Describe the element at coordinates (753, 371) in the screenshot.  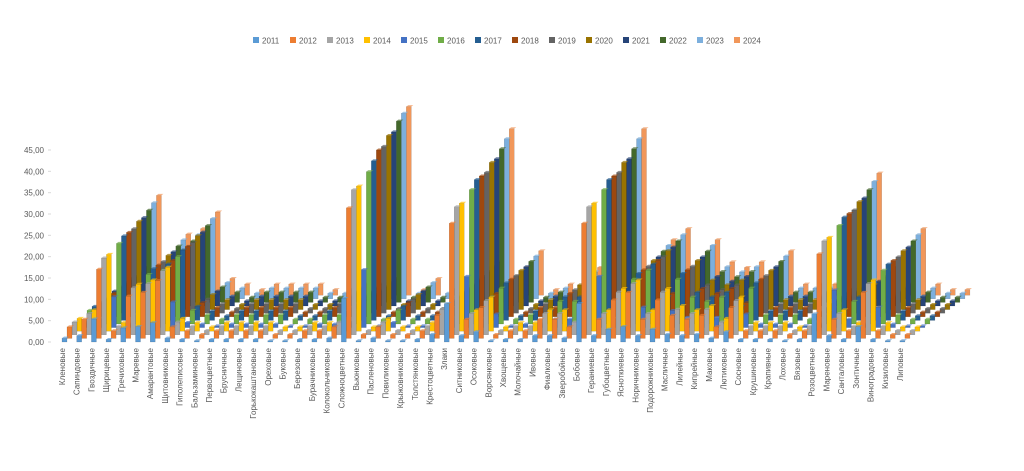
I see `x-tick-label: Крушиновые` at that location.